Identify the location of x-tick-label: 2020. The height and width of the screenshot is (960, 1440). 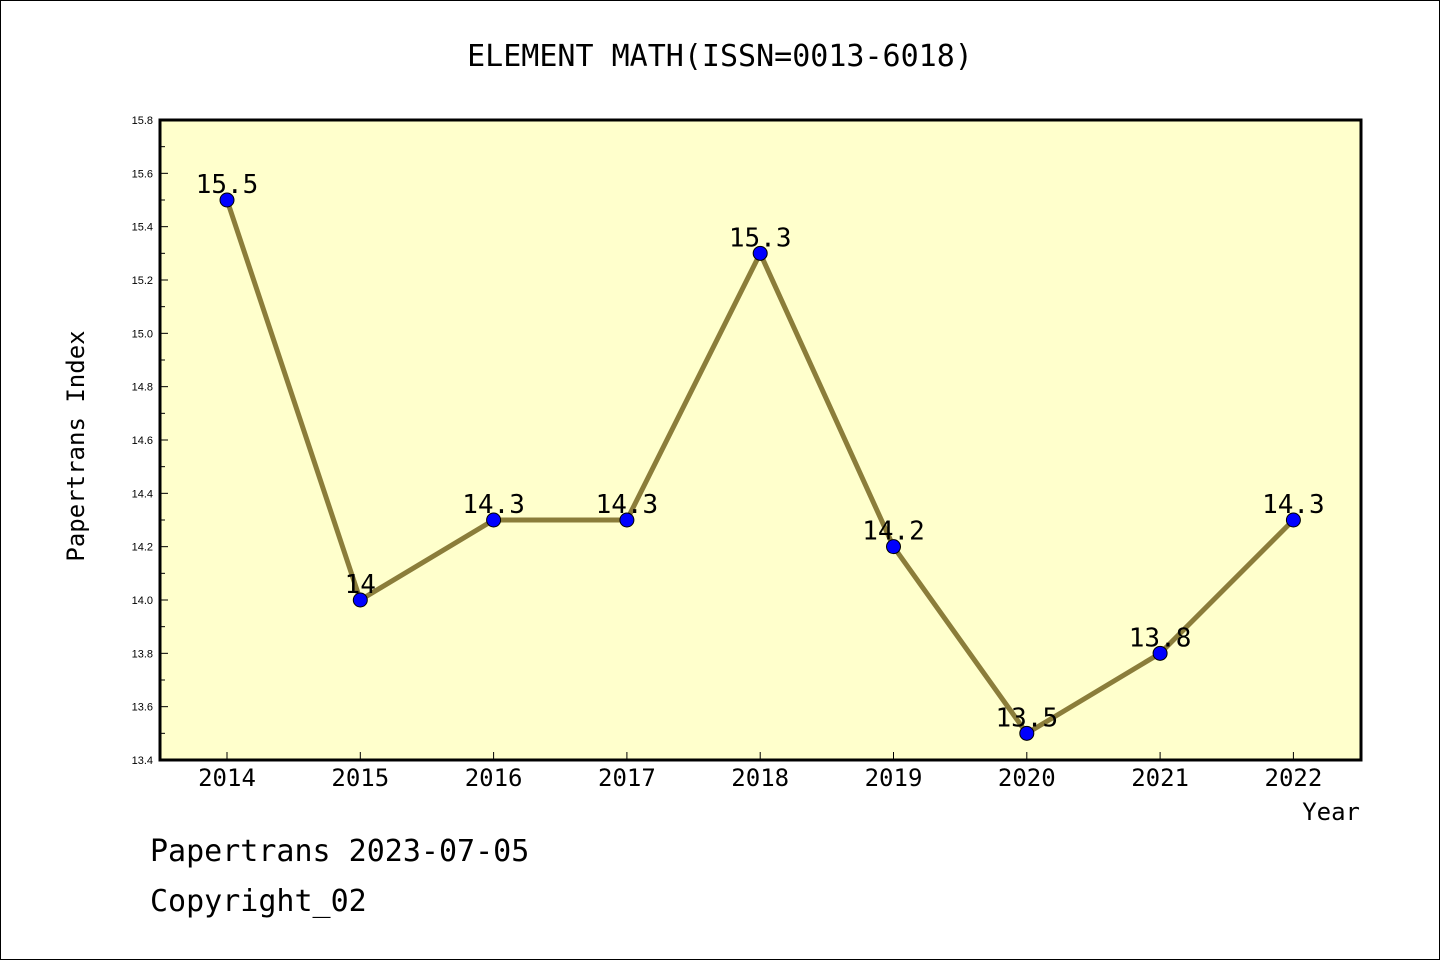
(1027, 778).